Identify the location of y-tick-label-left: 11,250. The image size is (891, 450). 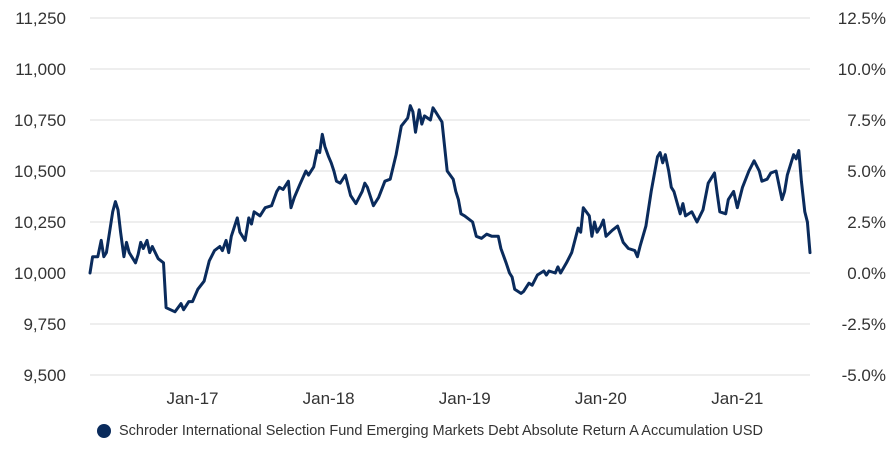
(40, 18).